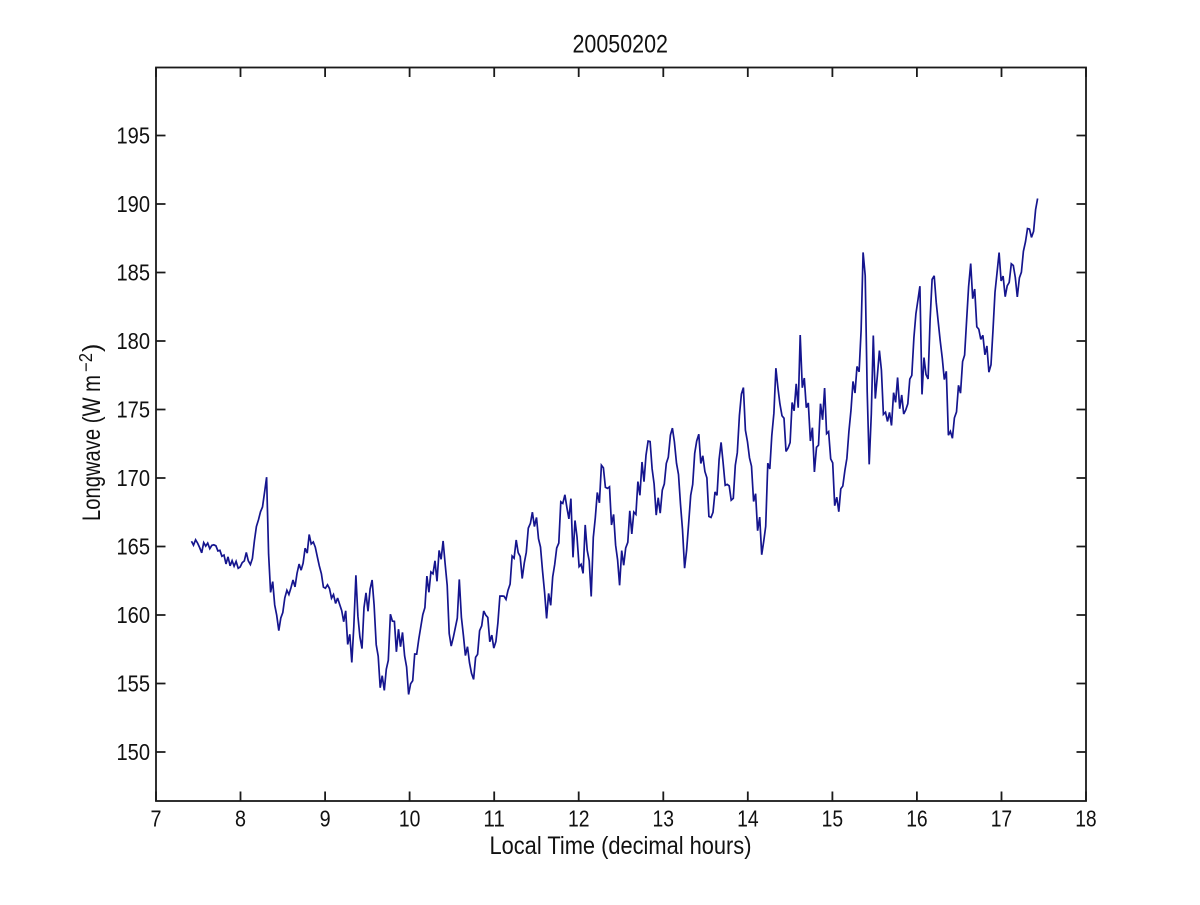 The width and height of the screenshot is (1200, 905). I want to click on svg-text: 190, so click(134, 204).